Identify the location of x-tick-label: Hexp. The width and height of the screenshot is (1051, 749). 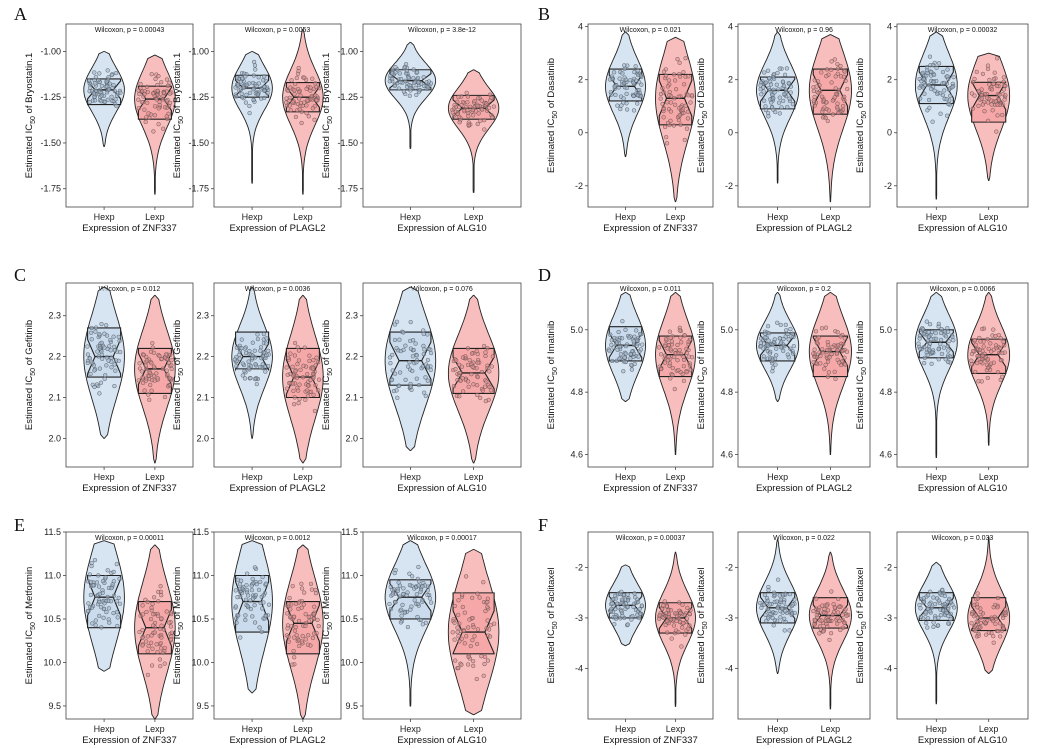
(252, 729).